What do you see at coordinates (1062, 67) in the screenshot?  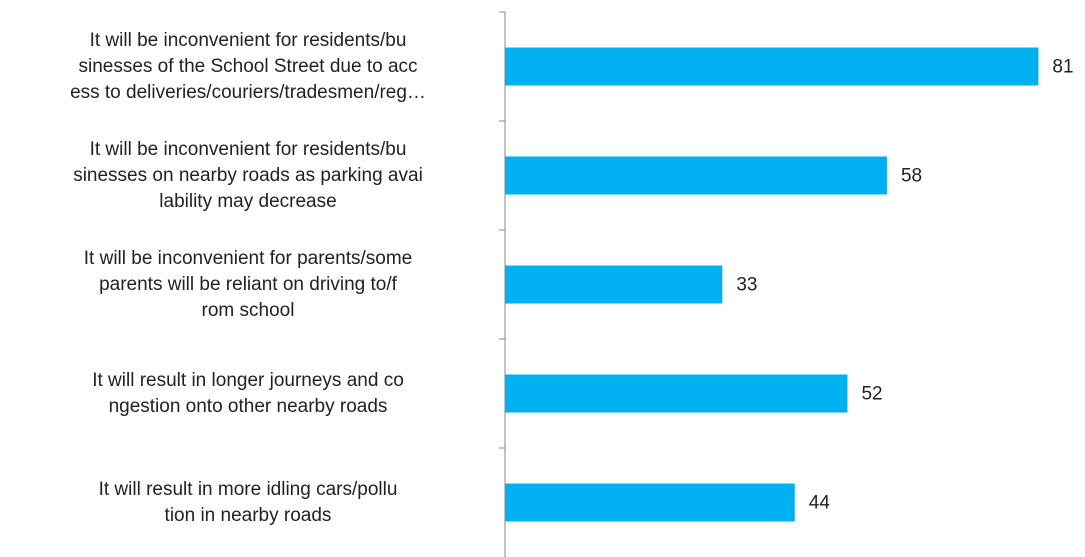 I see `value-label: 81` at bounding box center [1062, 67].